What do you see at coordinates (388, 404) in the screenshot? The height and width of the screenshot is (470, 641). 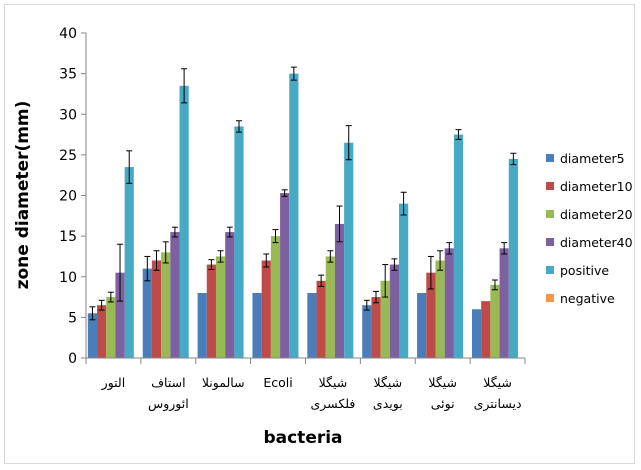 I see `x-category-label: بویدی` at bounding box center [388, 404].